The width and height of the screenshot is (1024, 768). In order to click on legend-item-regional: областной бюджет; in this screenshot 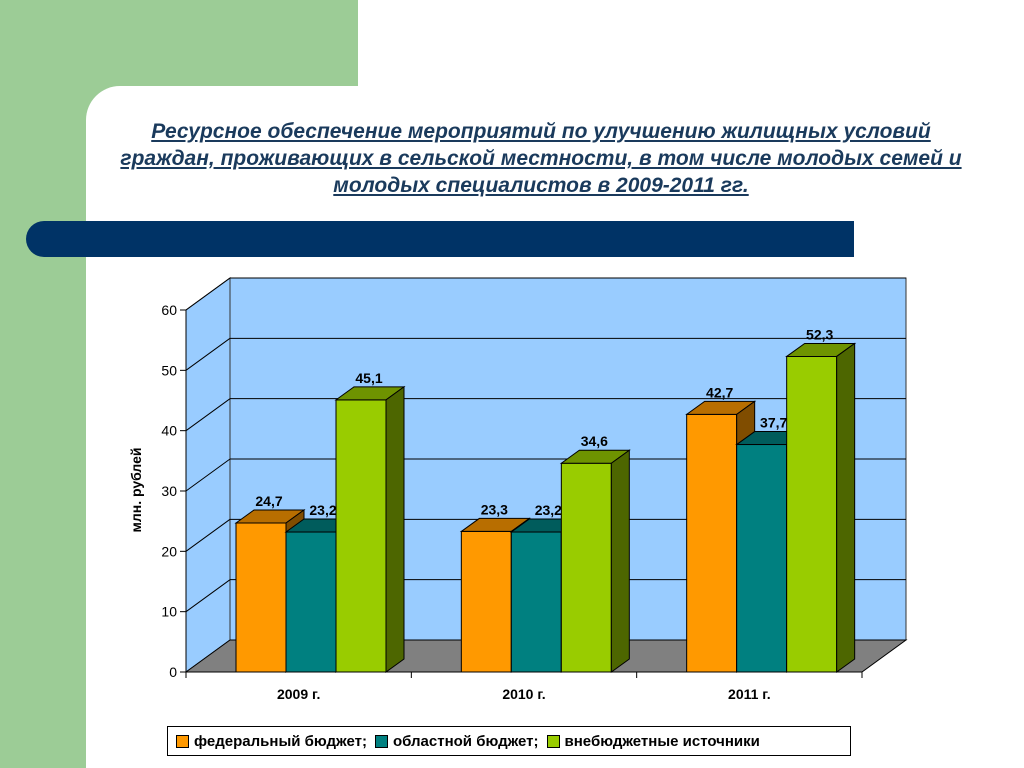, I will do `click(456, 741)`.